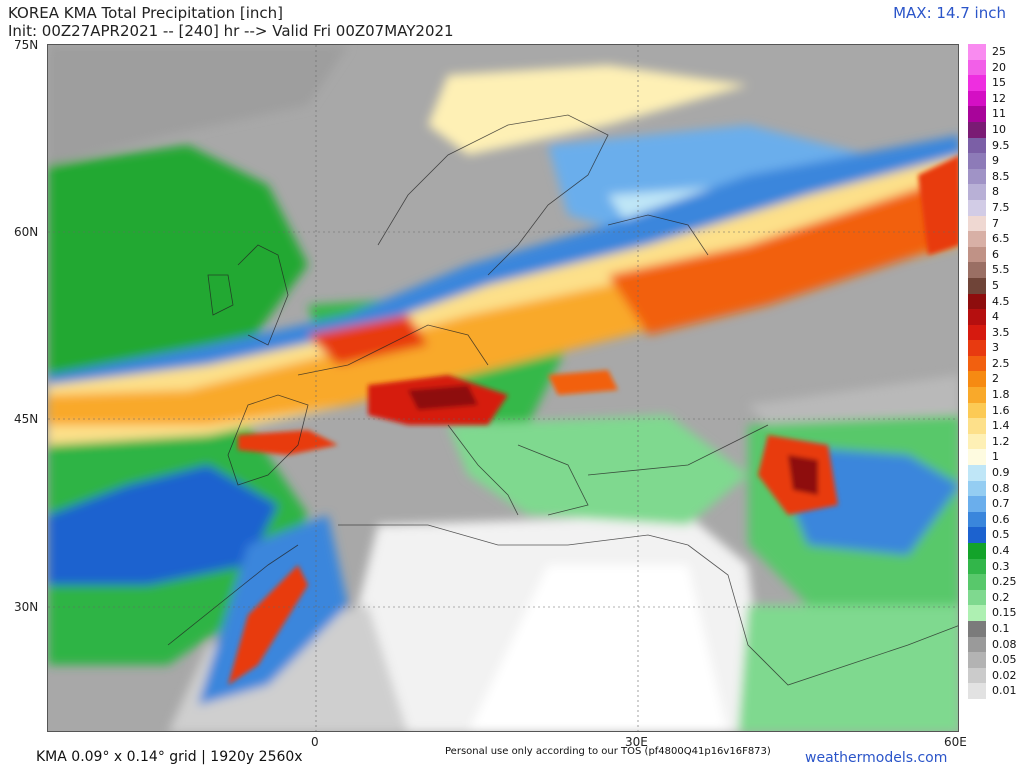  I want to click on legend-row: 2, so click(996, 379).